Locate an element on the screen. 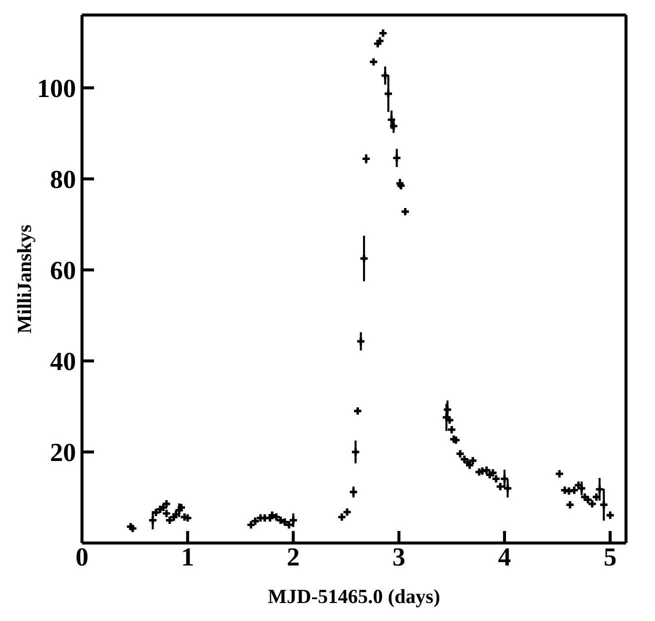 The width and height of the screenshot is (655, 621). y-tick-label: 40 is located at coordinates (63, 361).